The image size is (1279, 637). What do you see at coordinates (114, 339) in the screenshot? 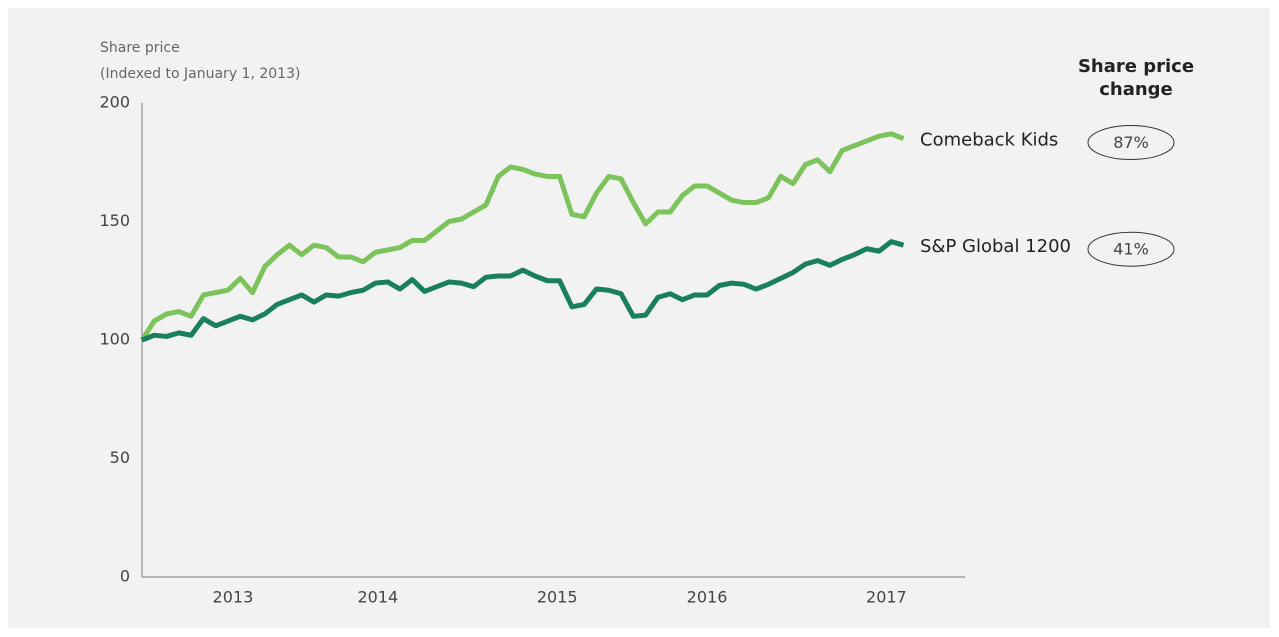
I see `y-tick-label: 100` at bounding box center [114, 339].